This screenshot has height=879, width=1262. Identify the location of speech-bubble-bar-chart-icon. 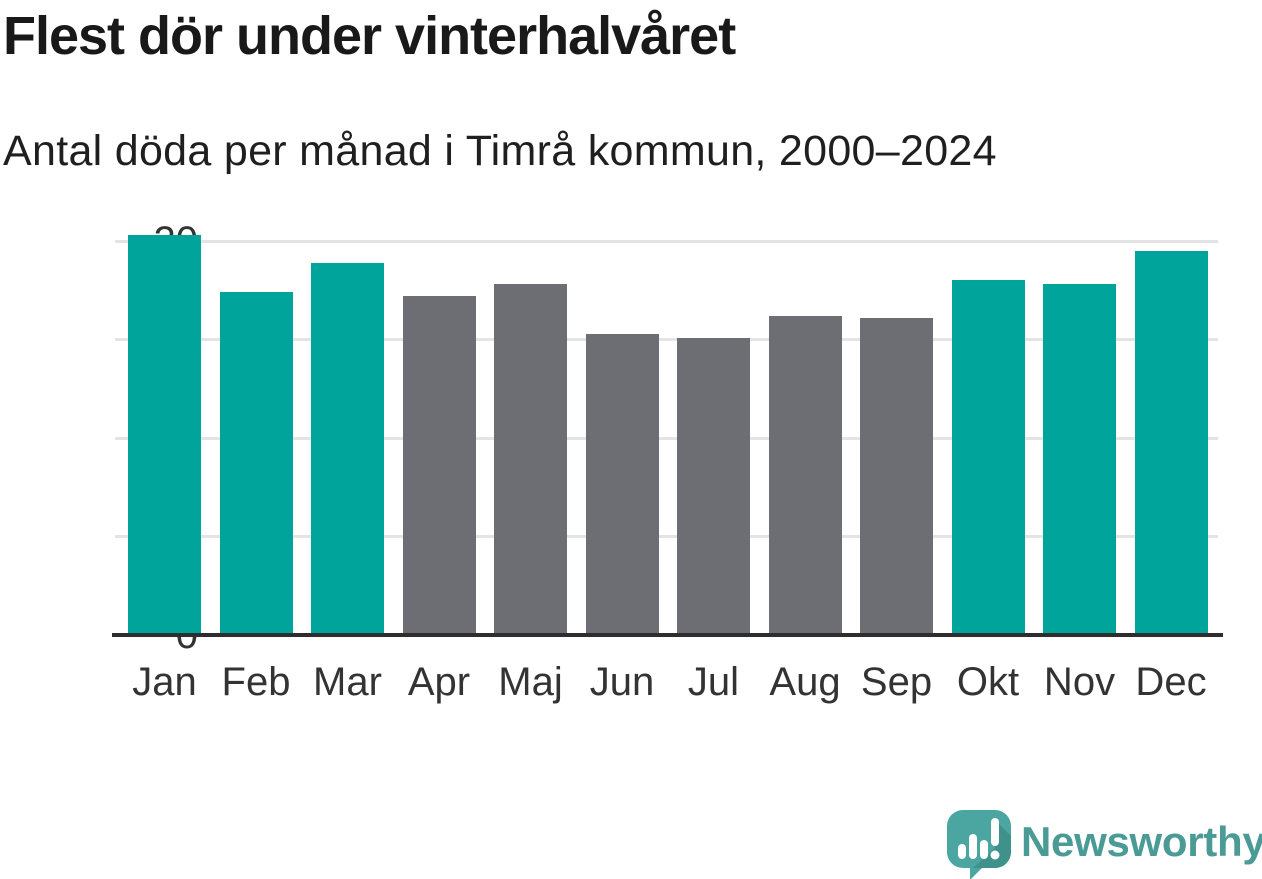
(979, 844).